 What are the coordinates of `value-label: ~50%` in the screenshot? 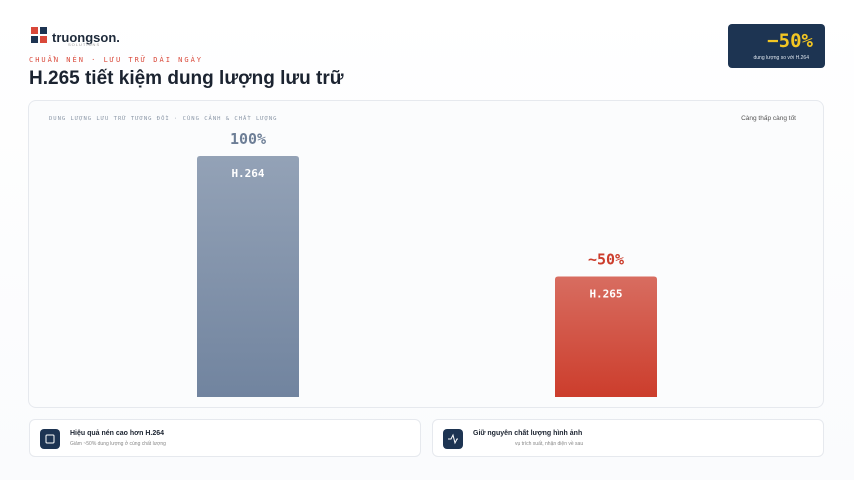 It's located at (606, 260).